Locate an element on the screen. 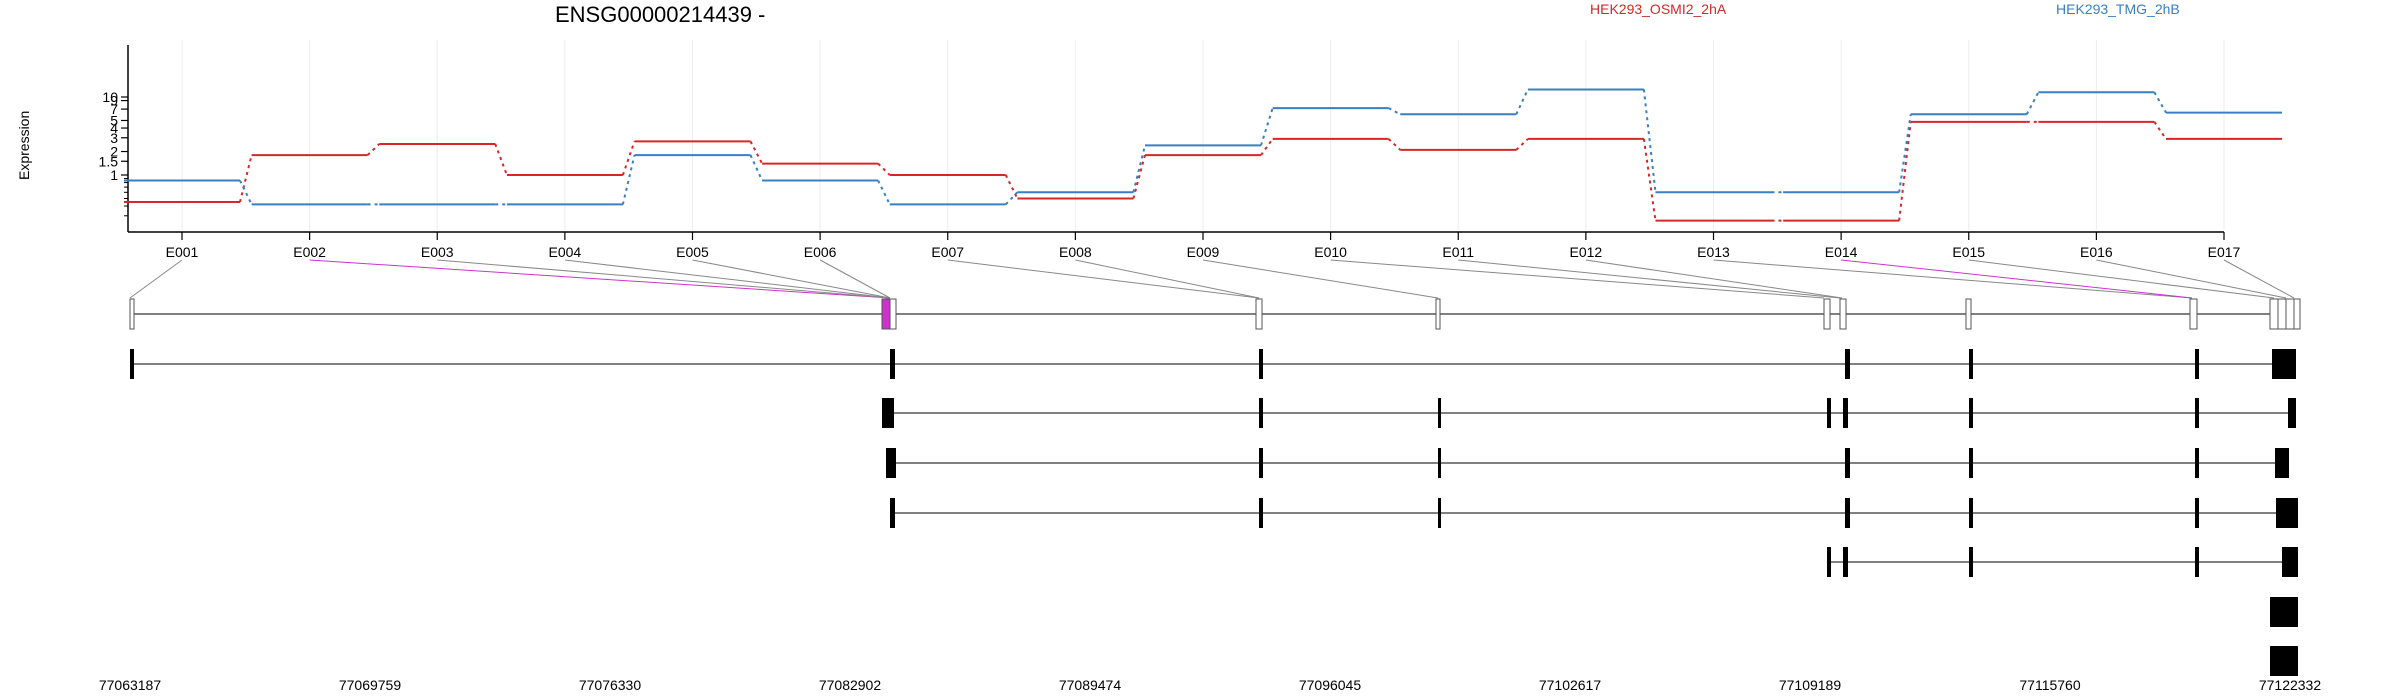  x-tick-label-e005: E005 is located at coordinates (692, 252).